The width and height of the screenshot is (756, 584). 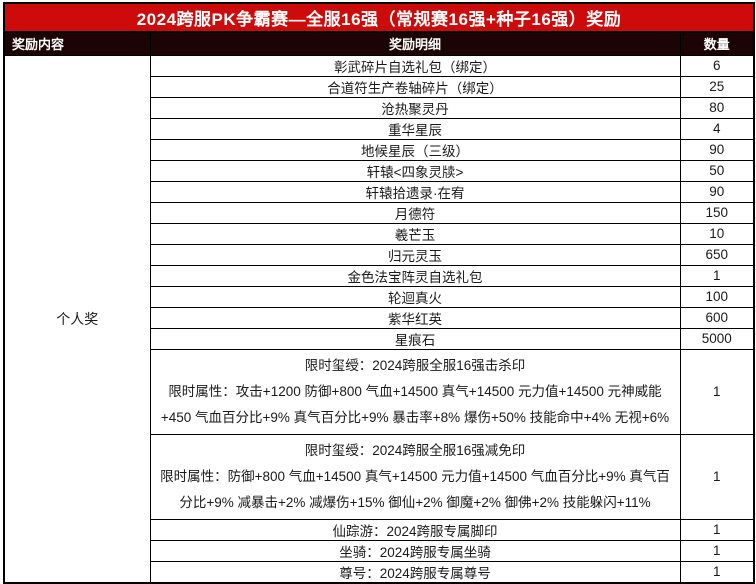 What do you see at coordinates (415, 275) in the screenshot?
I see `reward-detail: 金色法宝阵灵自选礼包` at bounding box center [415, 275].